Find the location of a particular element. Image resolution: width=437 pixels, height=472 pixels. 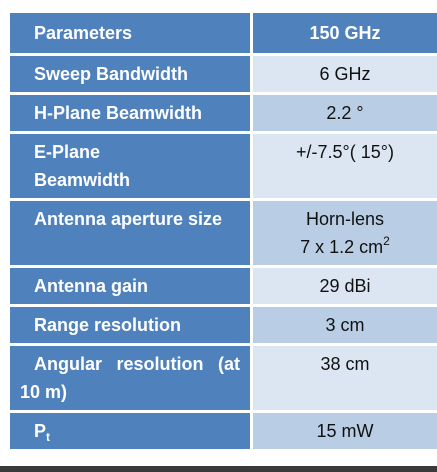

row-value-h-plane-beamwidth: 2.2 ° is located at coordinates (345, 113).